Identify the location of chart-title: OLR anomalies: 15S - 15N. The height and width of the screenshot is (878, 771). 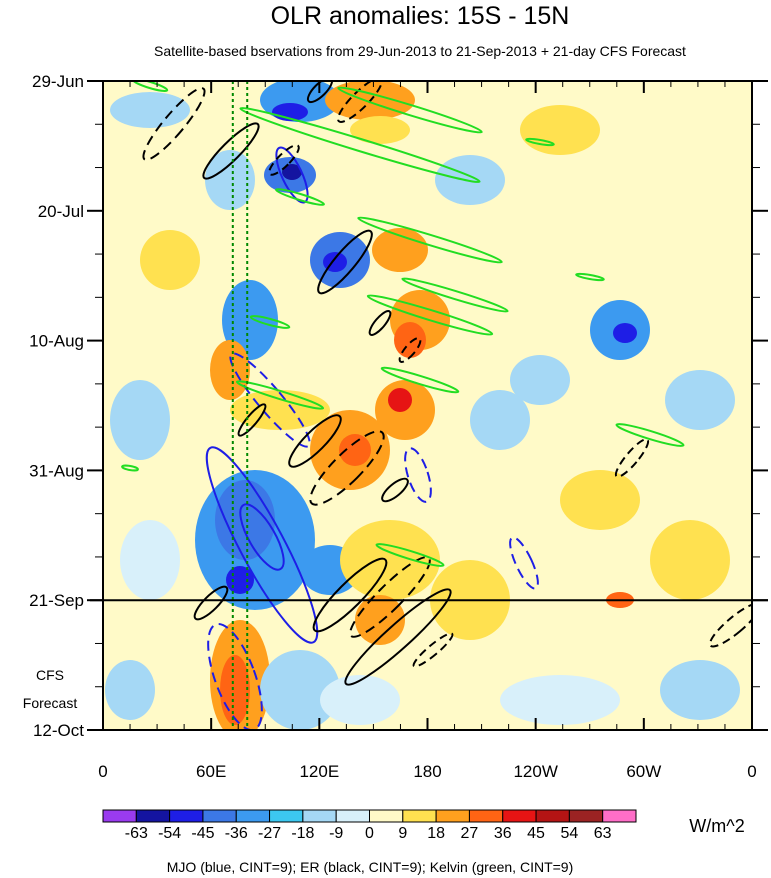
(420, 16).